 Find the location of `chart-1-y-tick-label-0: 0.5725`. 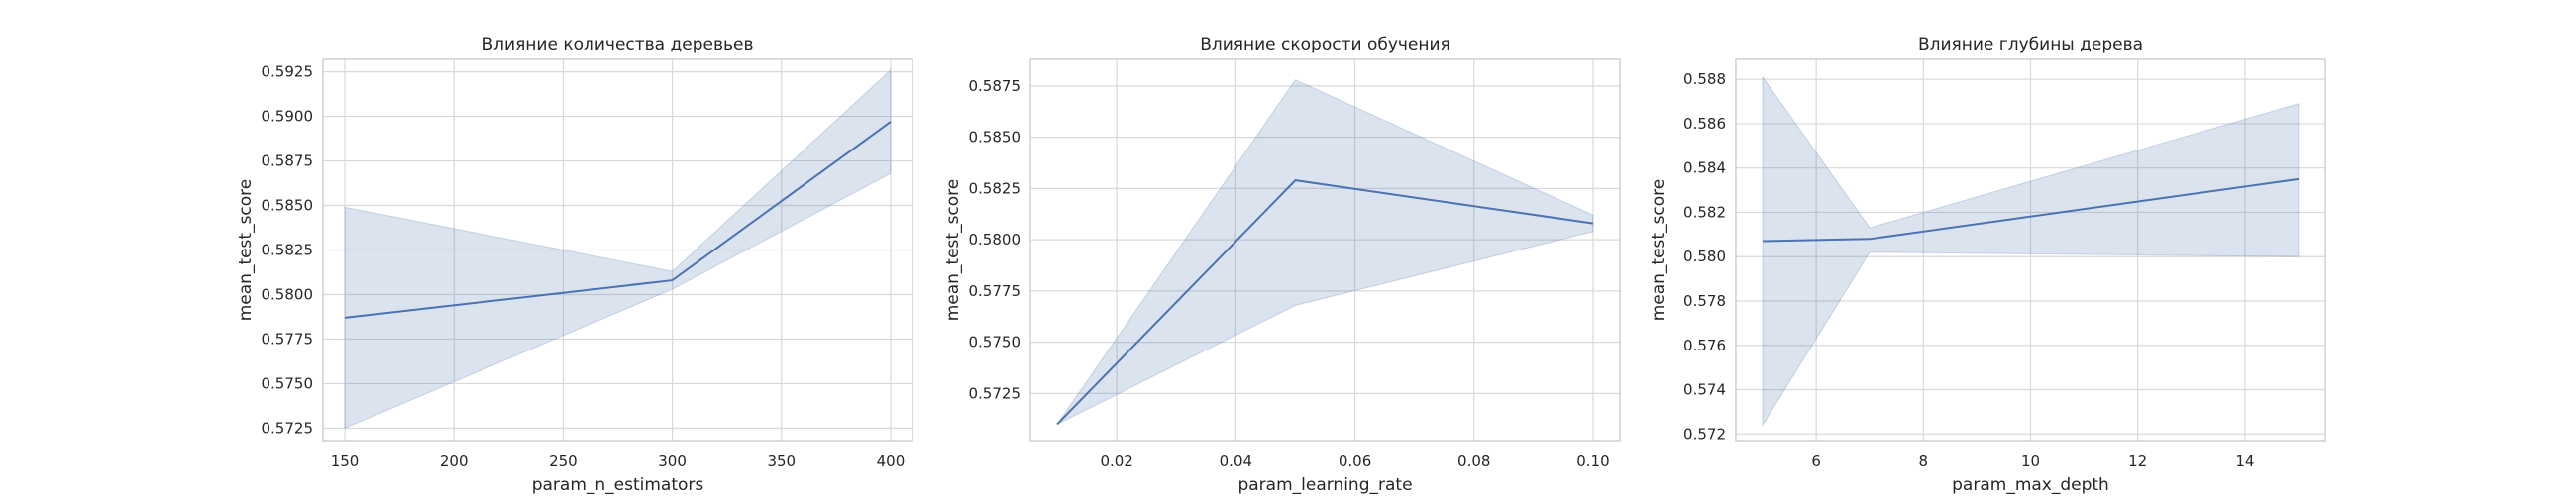

chart-1-y-tick-label-0: 0.5725 is located at coordinates (288, 428).